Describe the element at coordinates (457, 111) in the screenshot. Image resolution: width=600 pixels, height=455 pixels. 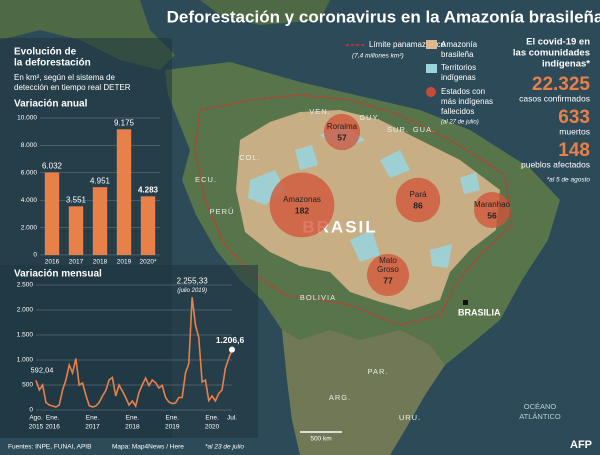
I see `legend-label: fallecidos` at that location.